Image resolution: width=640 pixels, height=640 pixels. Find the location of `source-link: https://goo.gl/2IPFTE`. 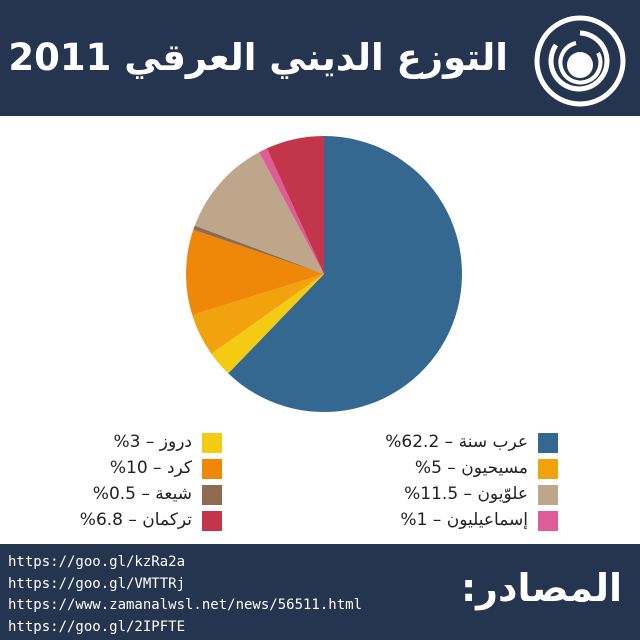

source-link: https://goo.gl/2IPFTE is located at coordinates (97, 626).